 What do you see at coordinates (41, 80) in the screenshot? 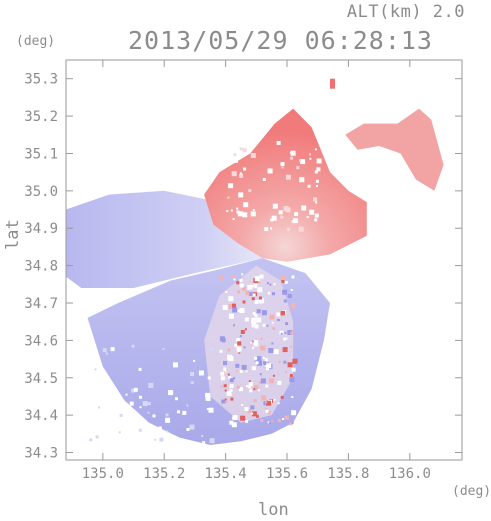
I see `y-tick-label: 35.3` at bounding box center [41, 80].